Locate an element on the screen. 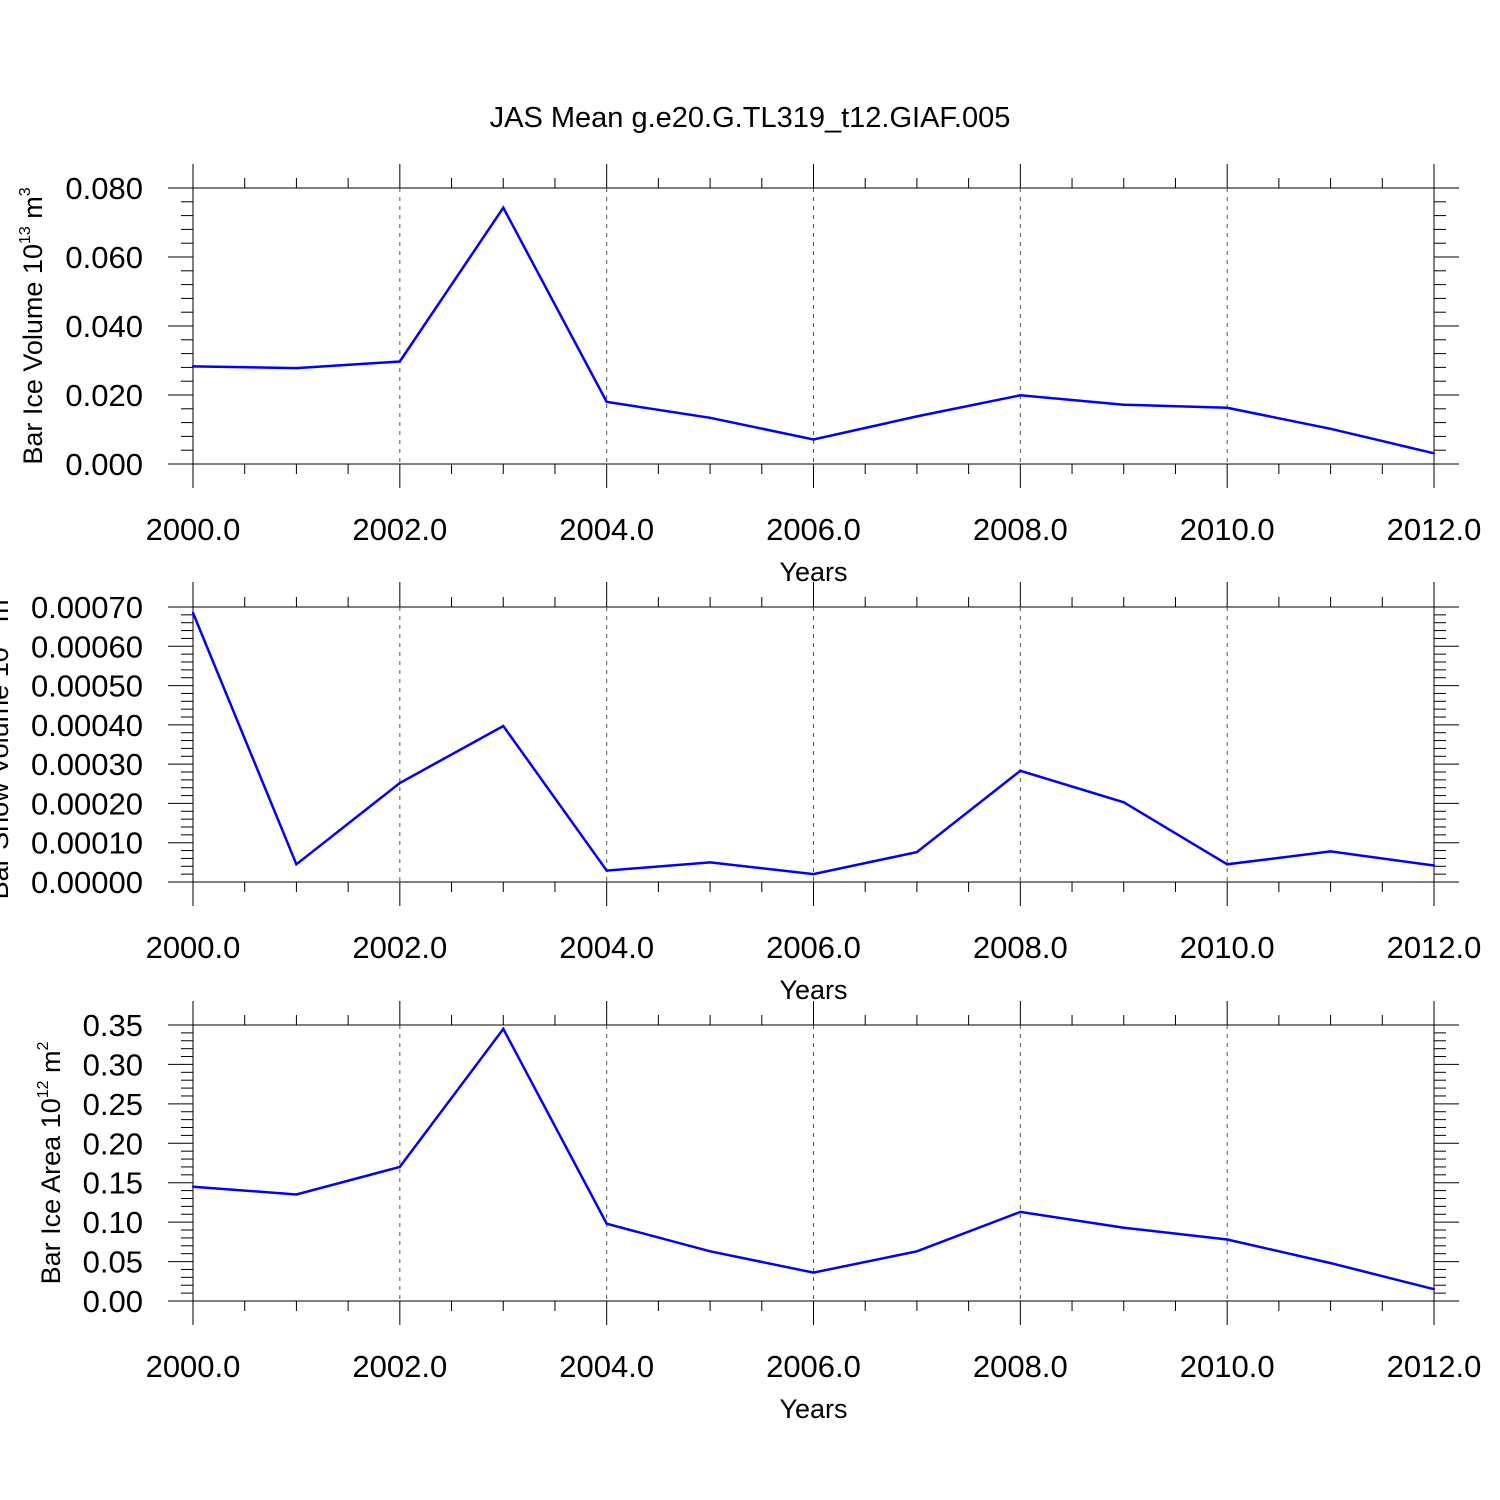 The height and width of the screenshot is (1500, 1500). y-tick-label: 0.10 is located at coordinates (113, 1222).